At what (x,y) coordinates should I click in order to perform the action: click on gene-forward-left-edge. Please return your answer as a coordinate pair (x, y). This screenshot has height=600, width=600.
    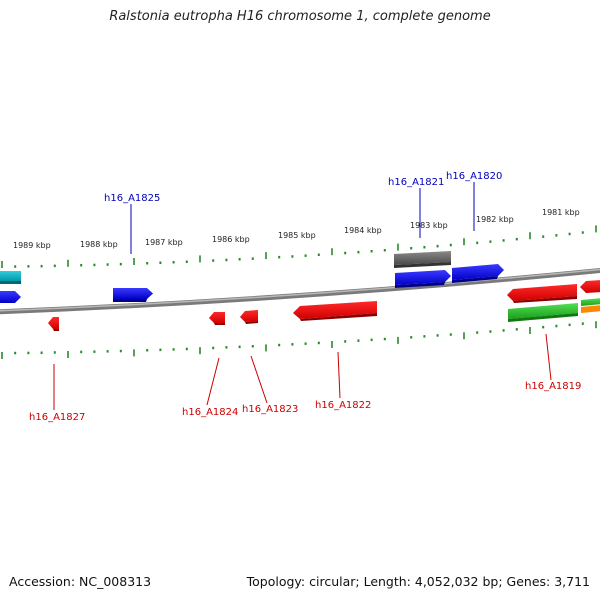
    Looking at the image, I should click on (10, 297).